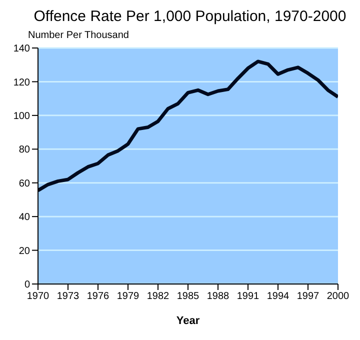 This screenshot has width=360, height=340. What do you see at coordinates (24, 184) in the screenshot?
I see `y-tick-label: 60` at bounding box center [24, 184].